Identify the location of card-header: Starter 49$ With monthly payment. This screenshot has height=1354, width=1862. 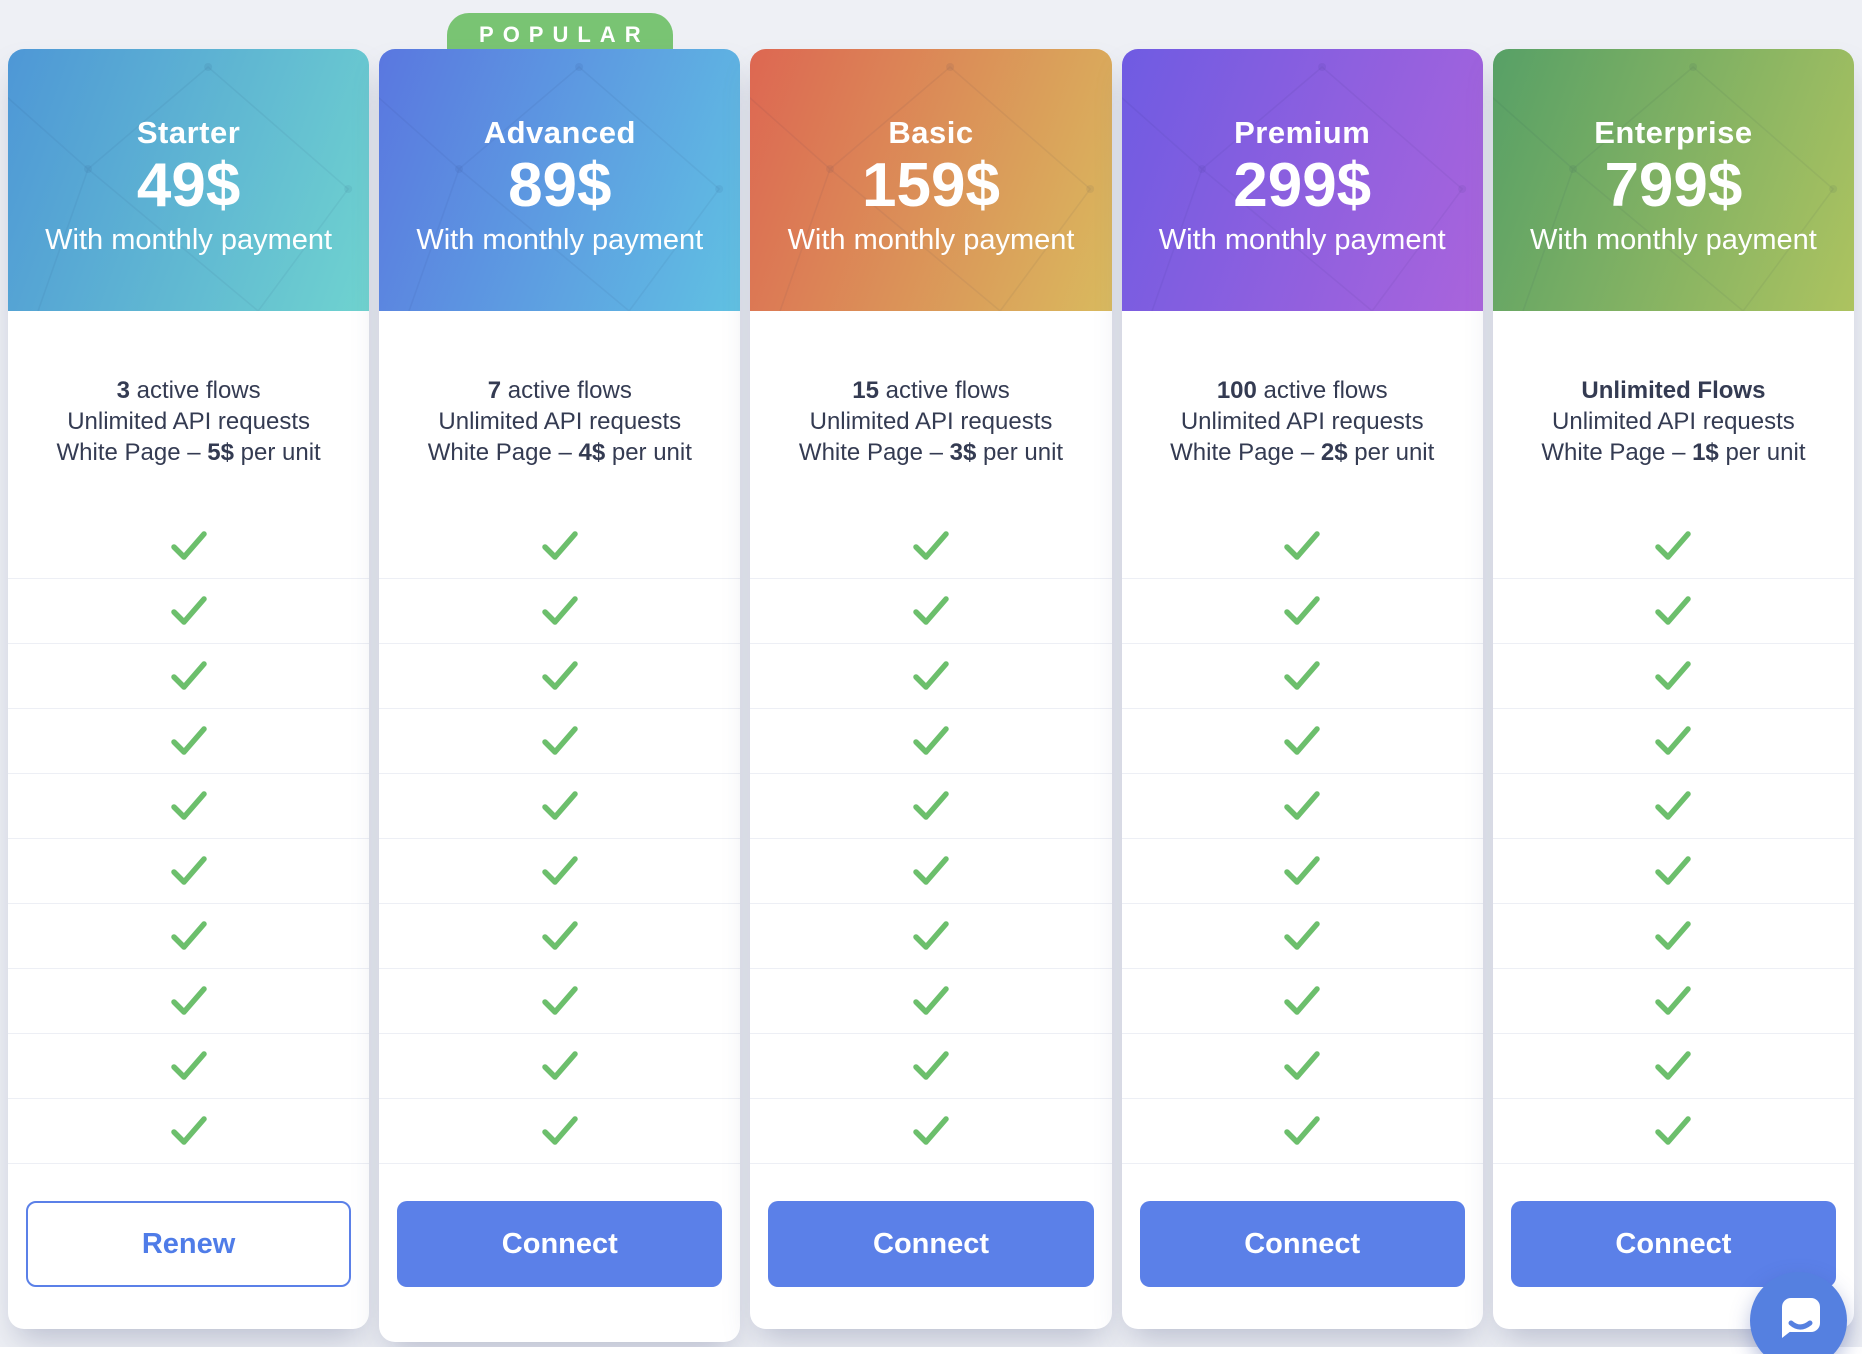
(189, 180).